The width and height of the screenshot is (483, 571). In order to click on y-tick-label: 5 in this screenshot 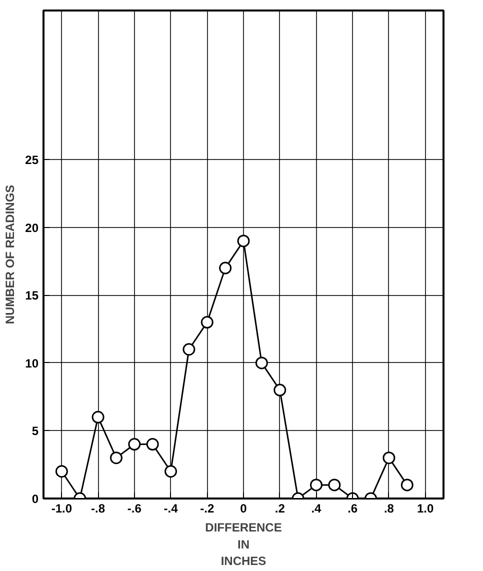, I will do `click(35, 431)`.